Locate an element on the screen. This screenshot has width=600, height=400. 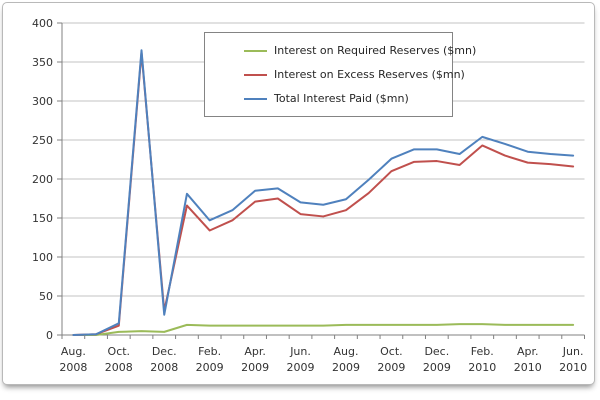
x-tick-label: Aug. 2009 is located at coordinates (346, 359).